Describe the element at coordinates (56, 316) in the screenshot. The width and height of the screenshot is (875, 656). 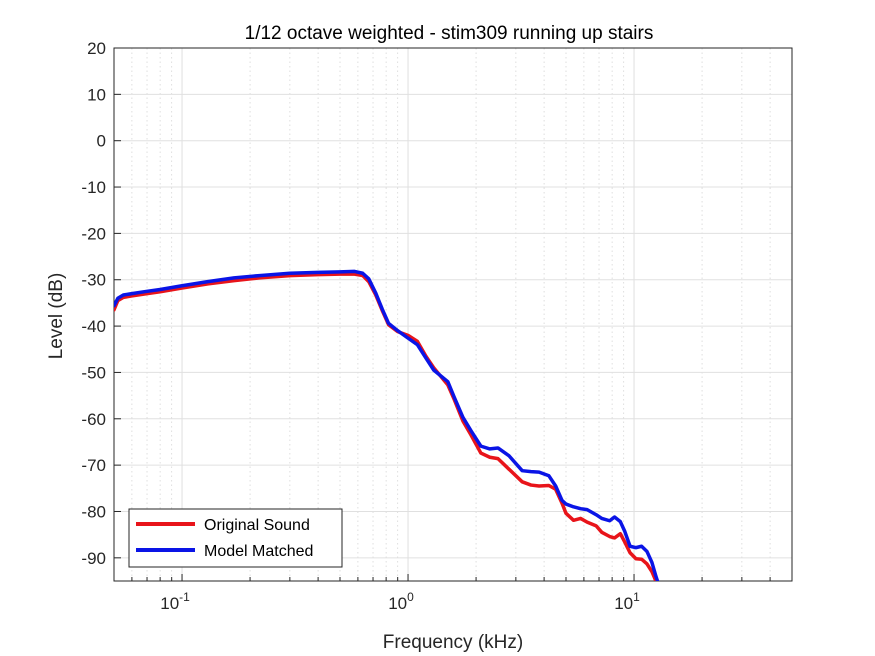
I see `y-axis-label: Level (dB)` at that location.